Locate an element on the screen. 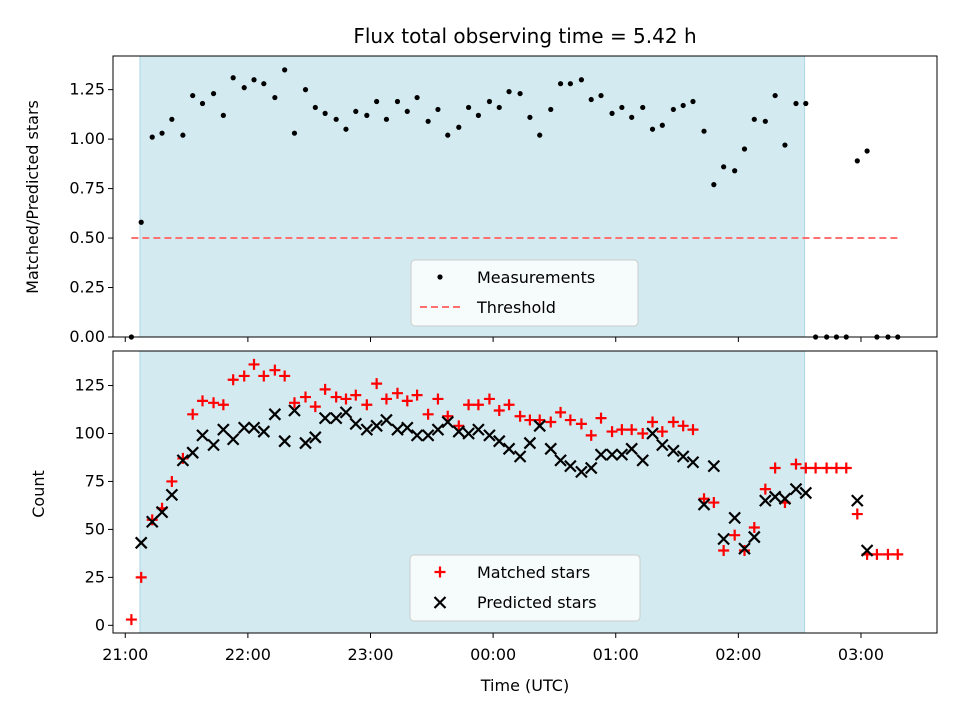 The image size is (960, 720). bottom-y-tick-label: 50 is located at coordinates (95, 528).